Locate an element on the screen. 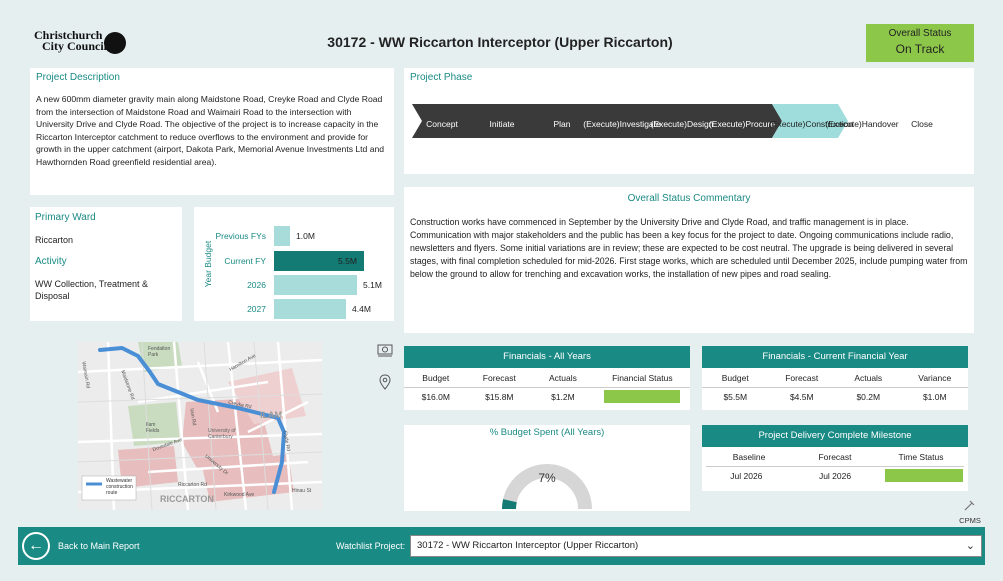 This screenshot has height=581, width=1003. phase-step: (Execute) Investigate is located at coordinates (622, 123).